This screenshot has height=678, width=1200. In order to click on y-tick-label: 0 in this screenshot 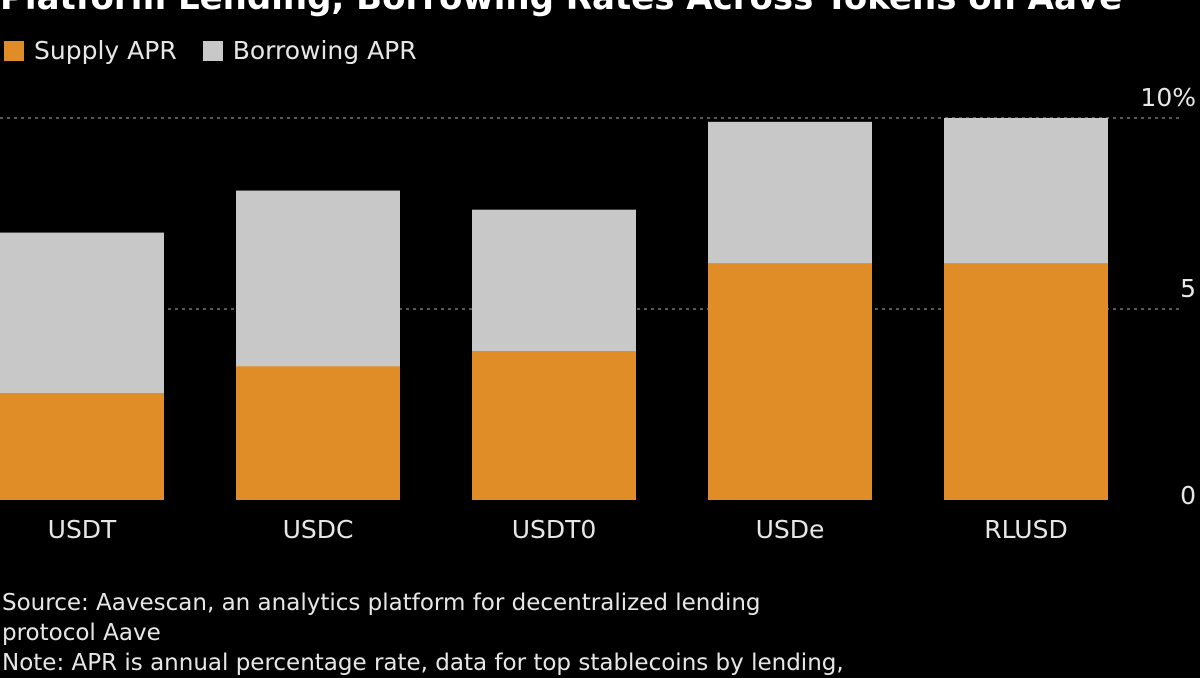, I will do `click(1188, 495)`.